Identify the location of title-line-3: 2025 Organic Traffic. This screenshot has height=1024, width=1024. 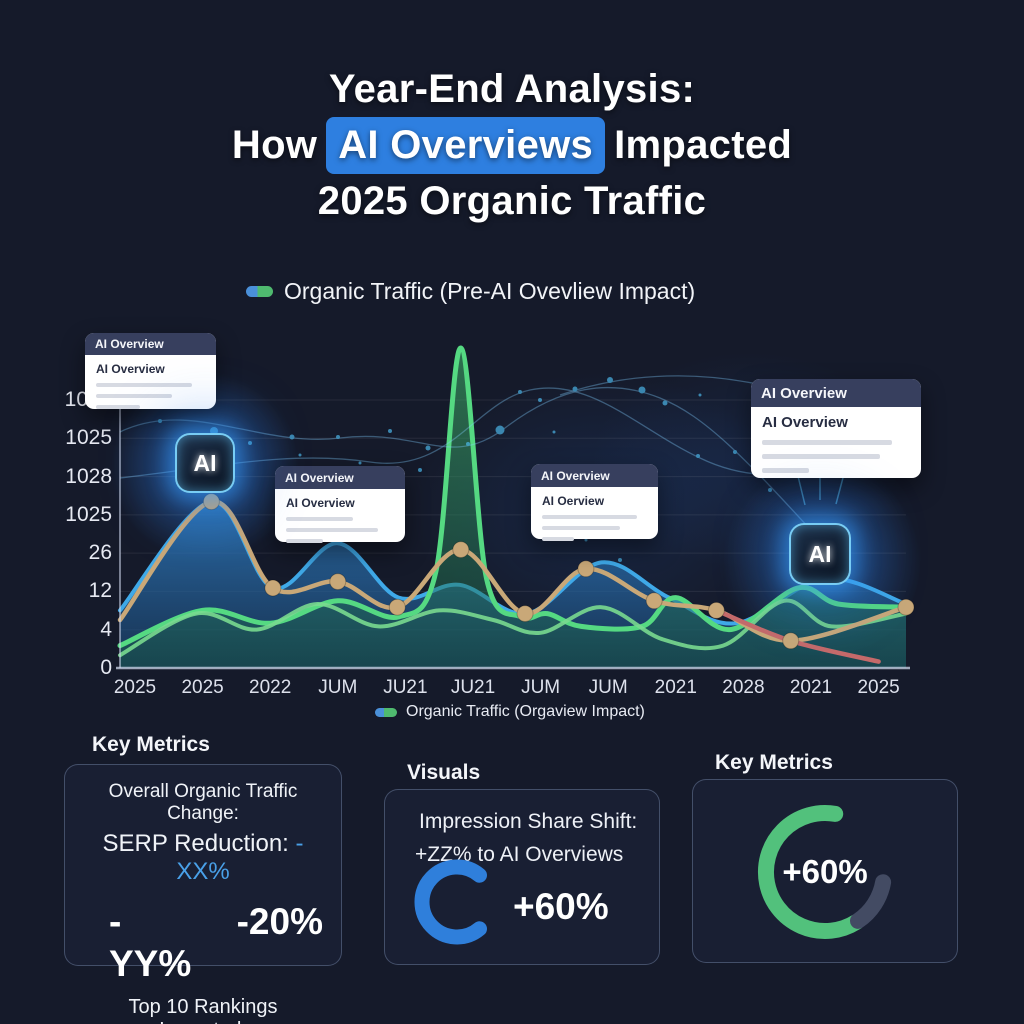
(512, 201).